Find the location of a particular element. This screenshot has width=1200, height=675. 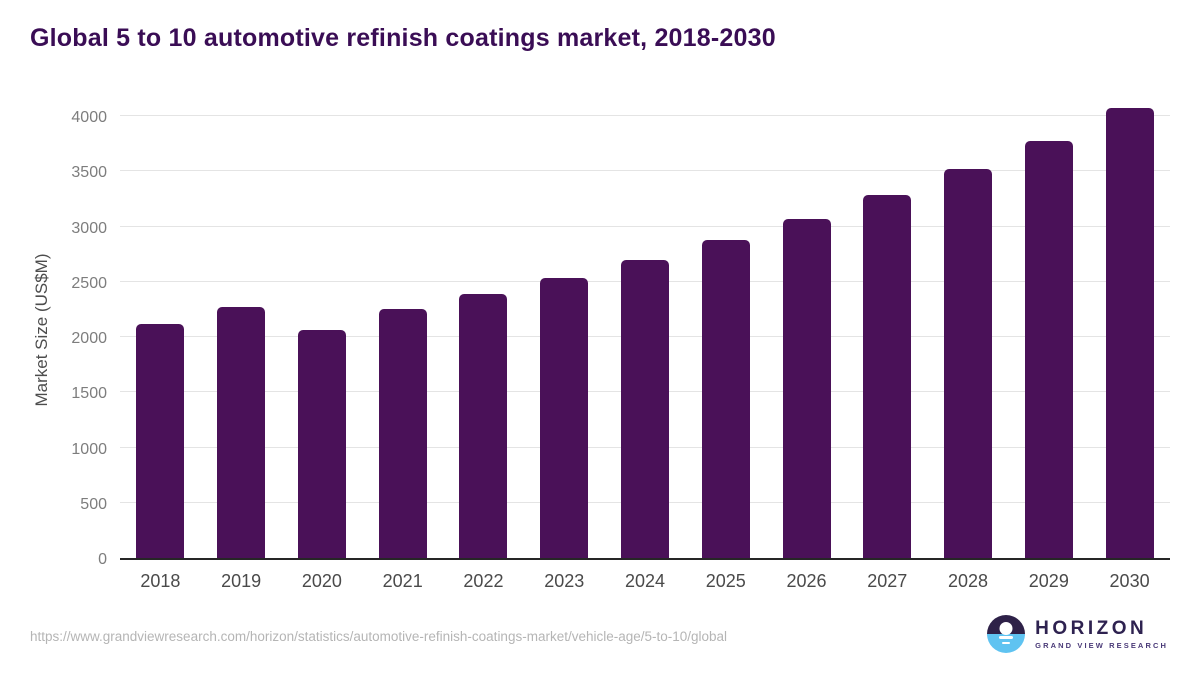

bar-2023 is located at coordinates (564, 417).